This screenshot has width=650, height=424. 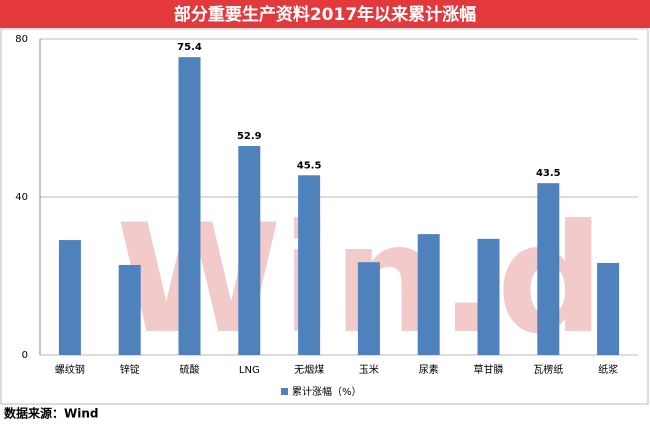 What do you see at coordinates (309, 369) in the screenshot?
I see `x-tick-label: 无烟煤` at bounding box center [309, 369].